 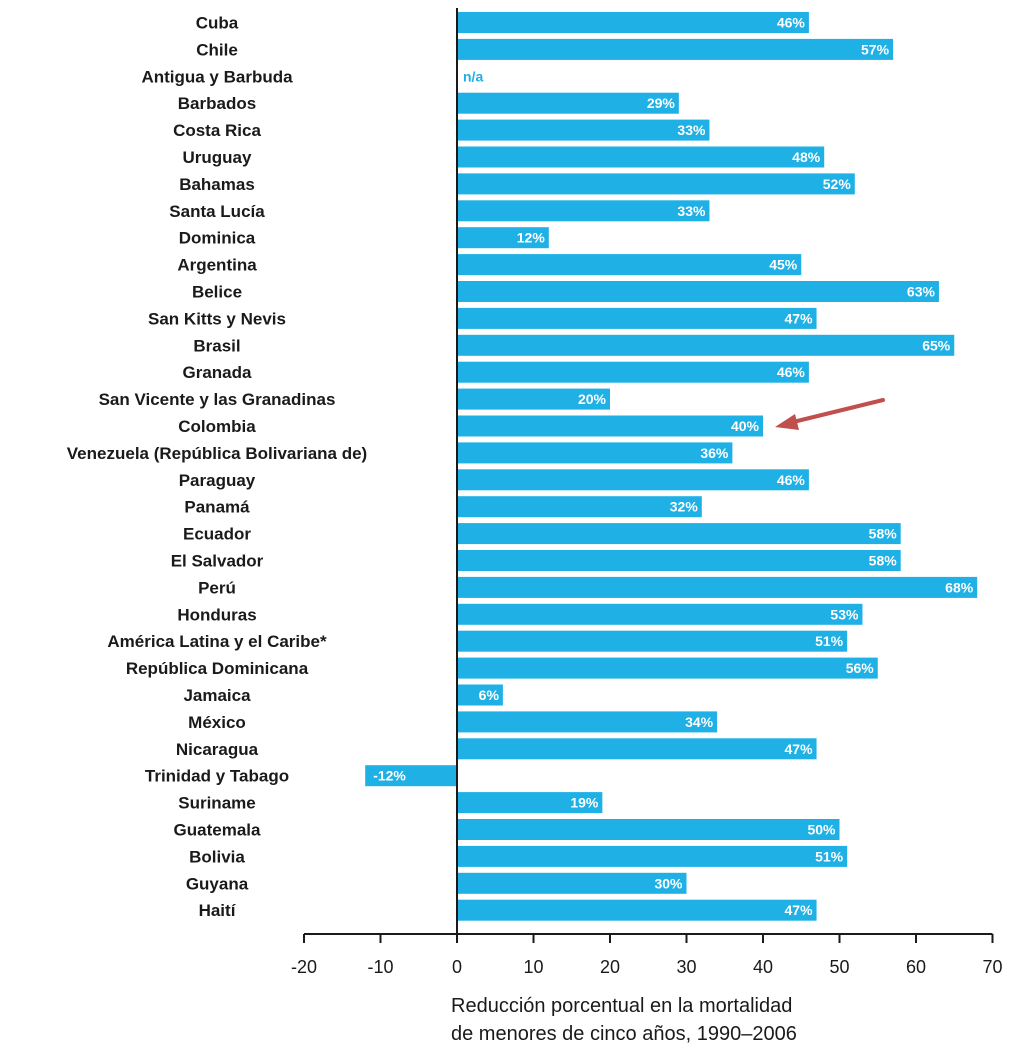 What do you see at coordinates (217, 318) in the screenshot?
I see `category-label: San Kitts y Nevis` at bounding box center [217, 318].